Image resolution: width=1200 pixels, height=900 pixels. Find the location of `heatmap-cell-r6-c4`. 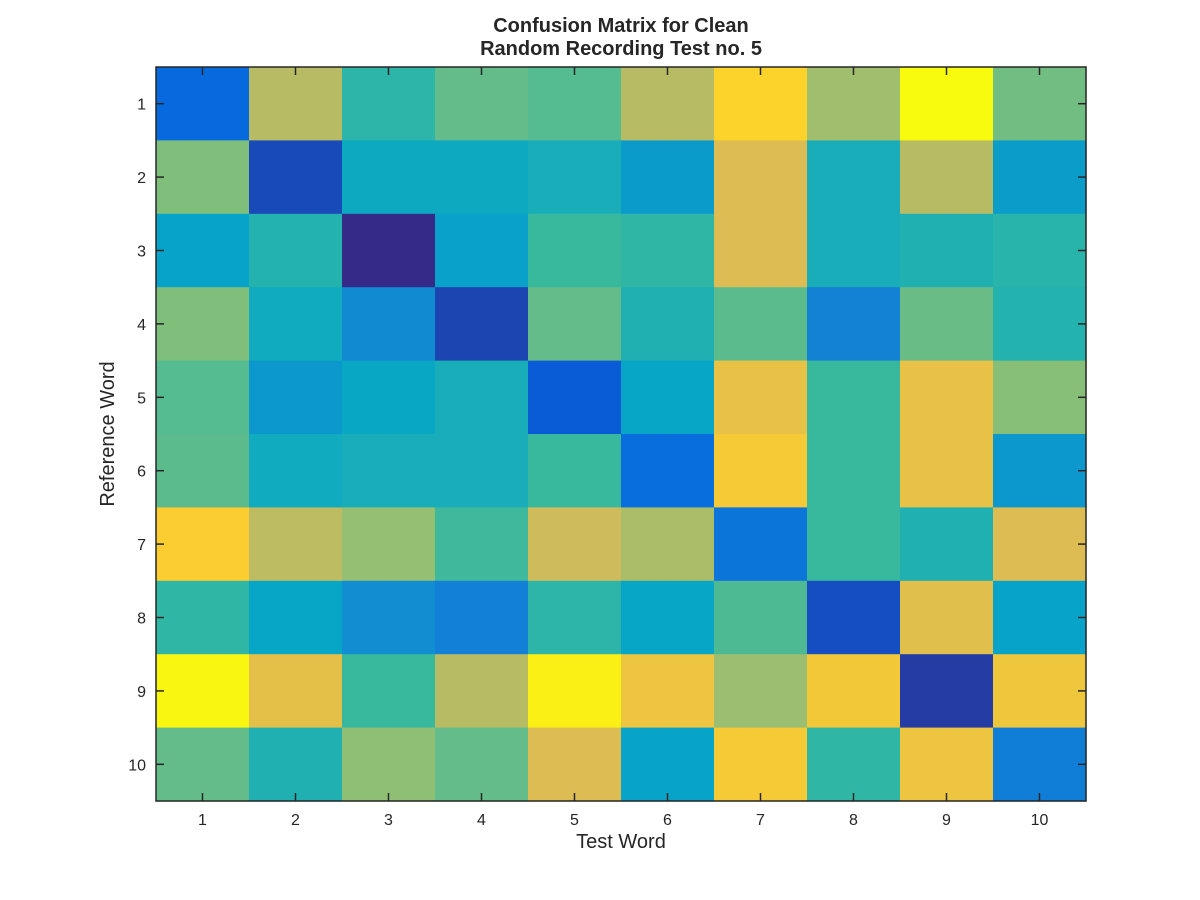

heatmap-cell-r6-c4 is located at coordinates (482, 471).